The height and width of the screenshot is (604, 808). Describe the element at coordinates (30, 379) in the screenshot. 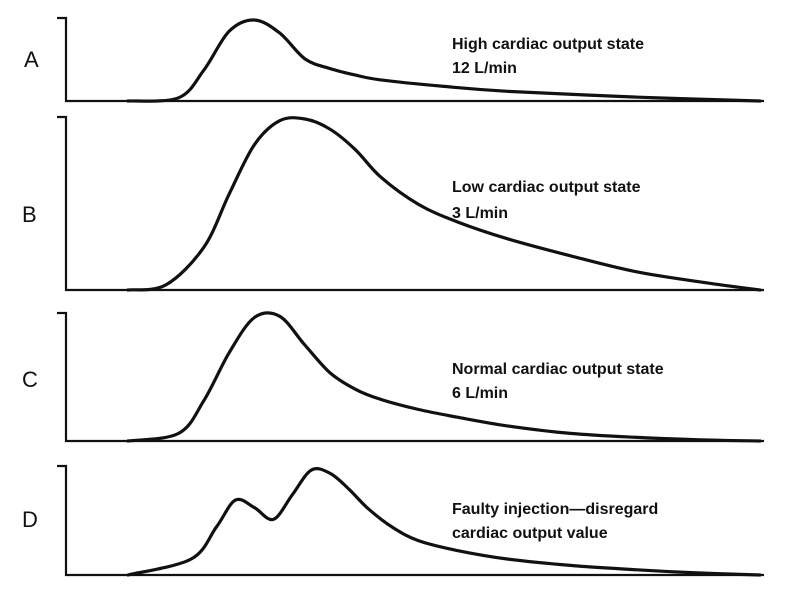

I see `panel-c-label: C` at that location.